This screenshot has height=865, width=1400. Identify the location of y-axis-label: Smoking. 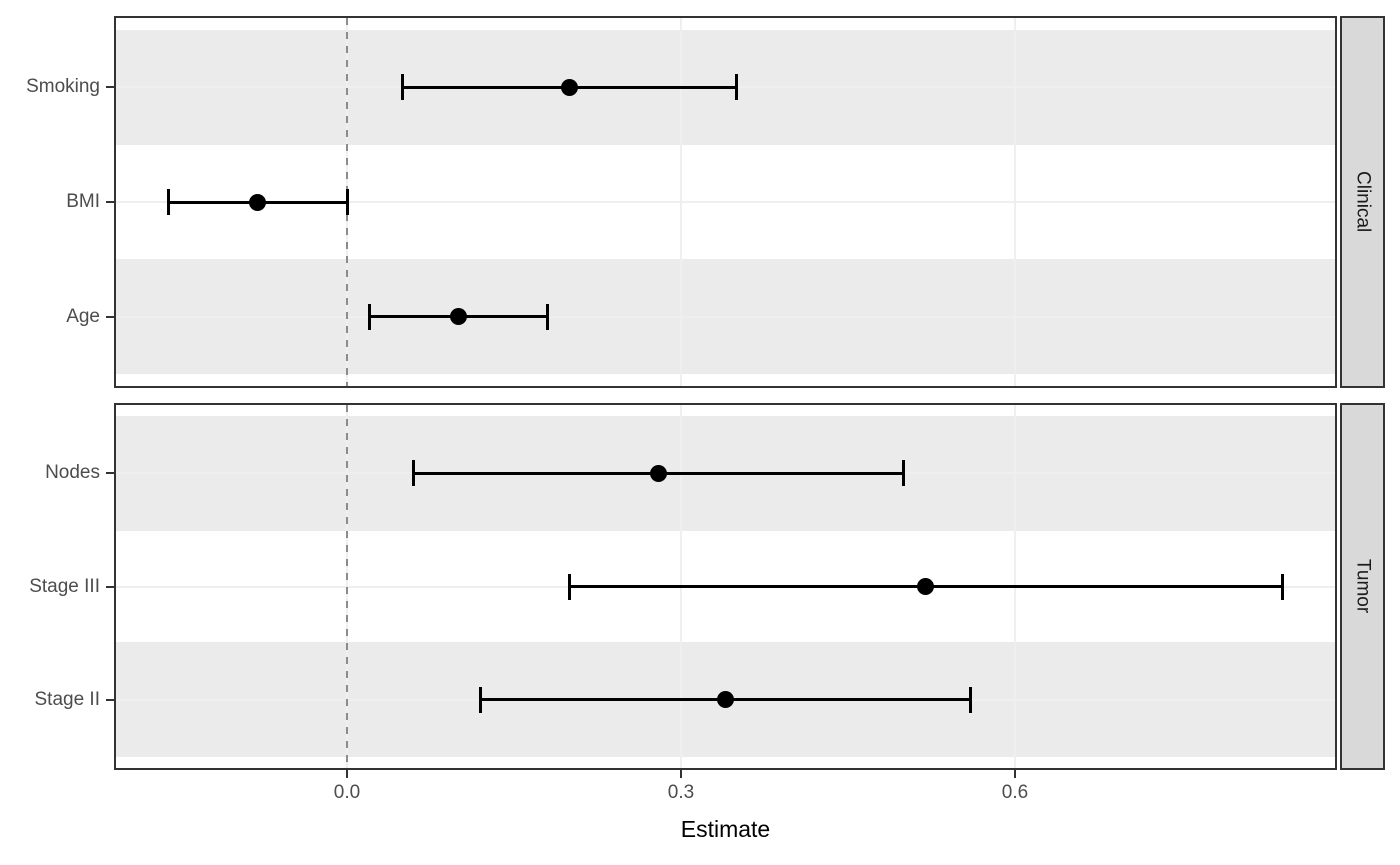
(63, 87).